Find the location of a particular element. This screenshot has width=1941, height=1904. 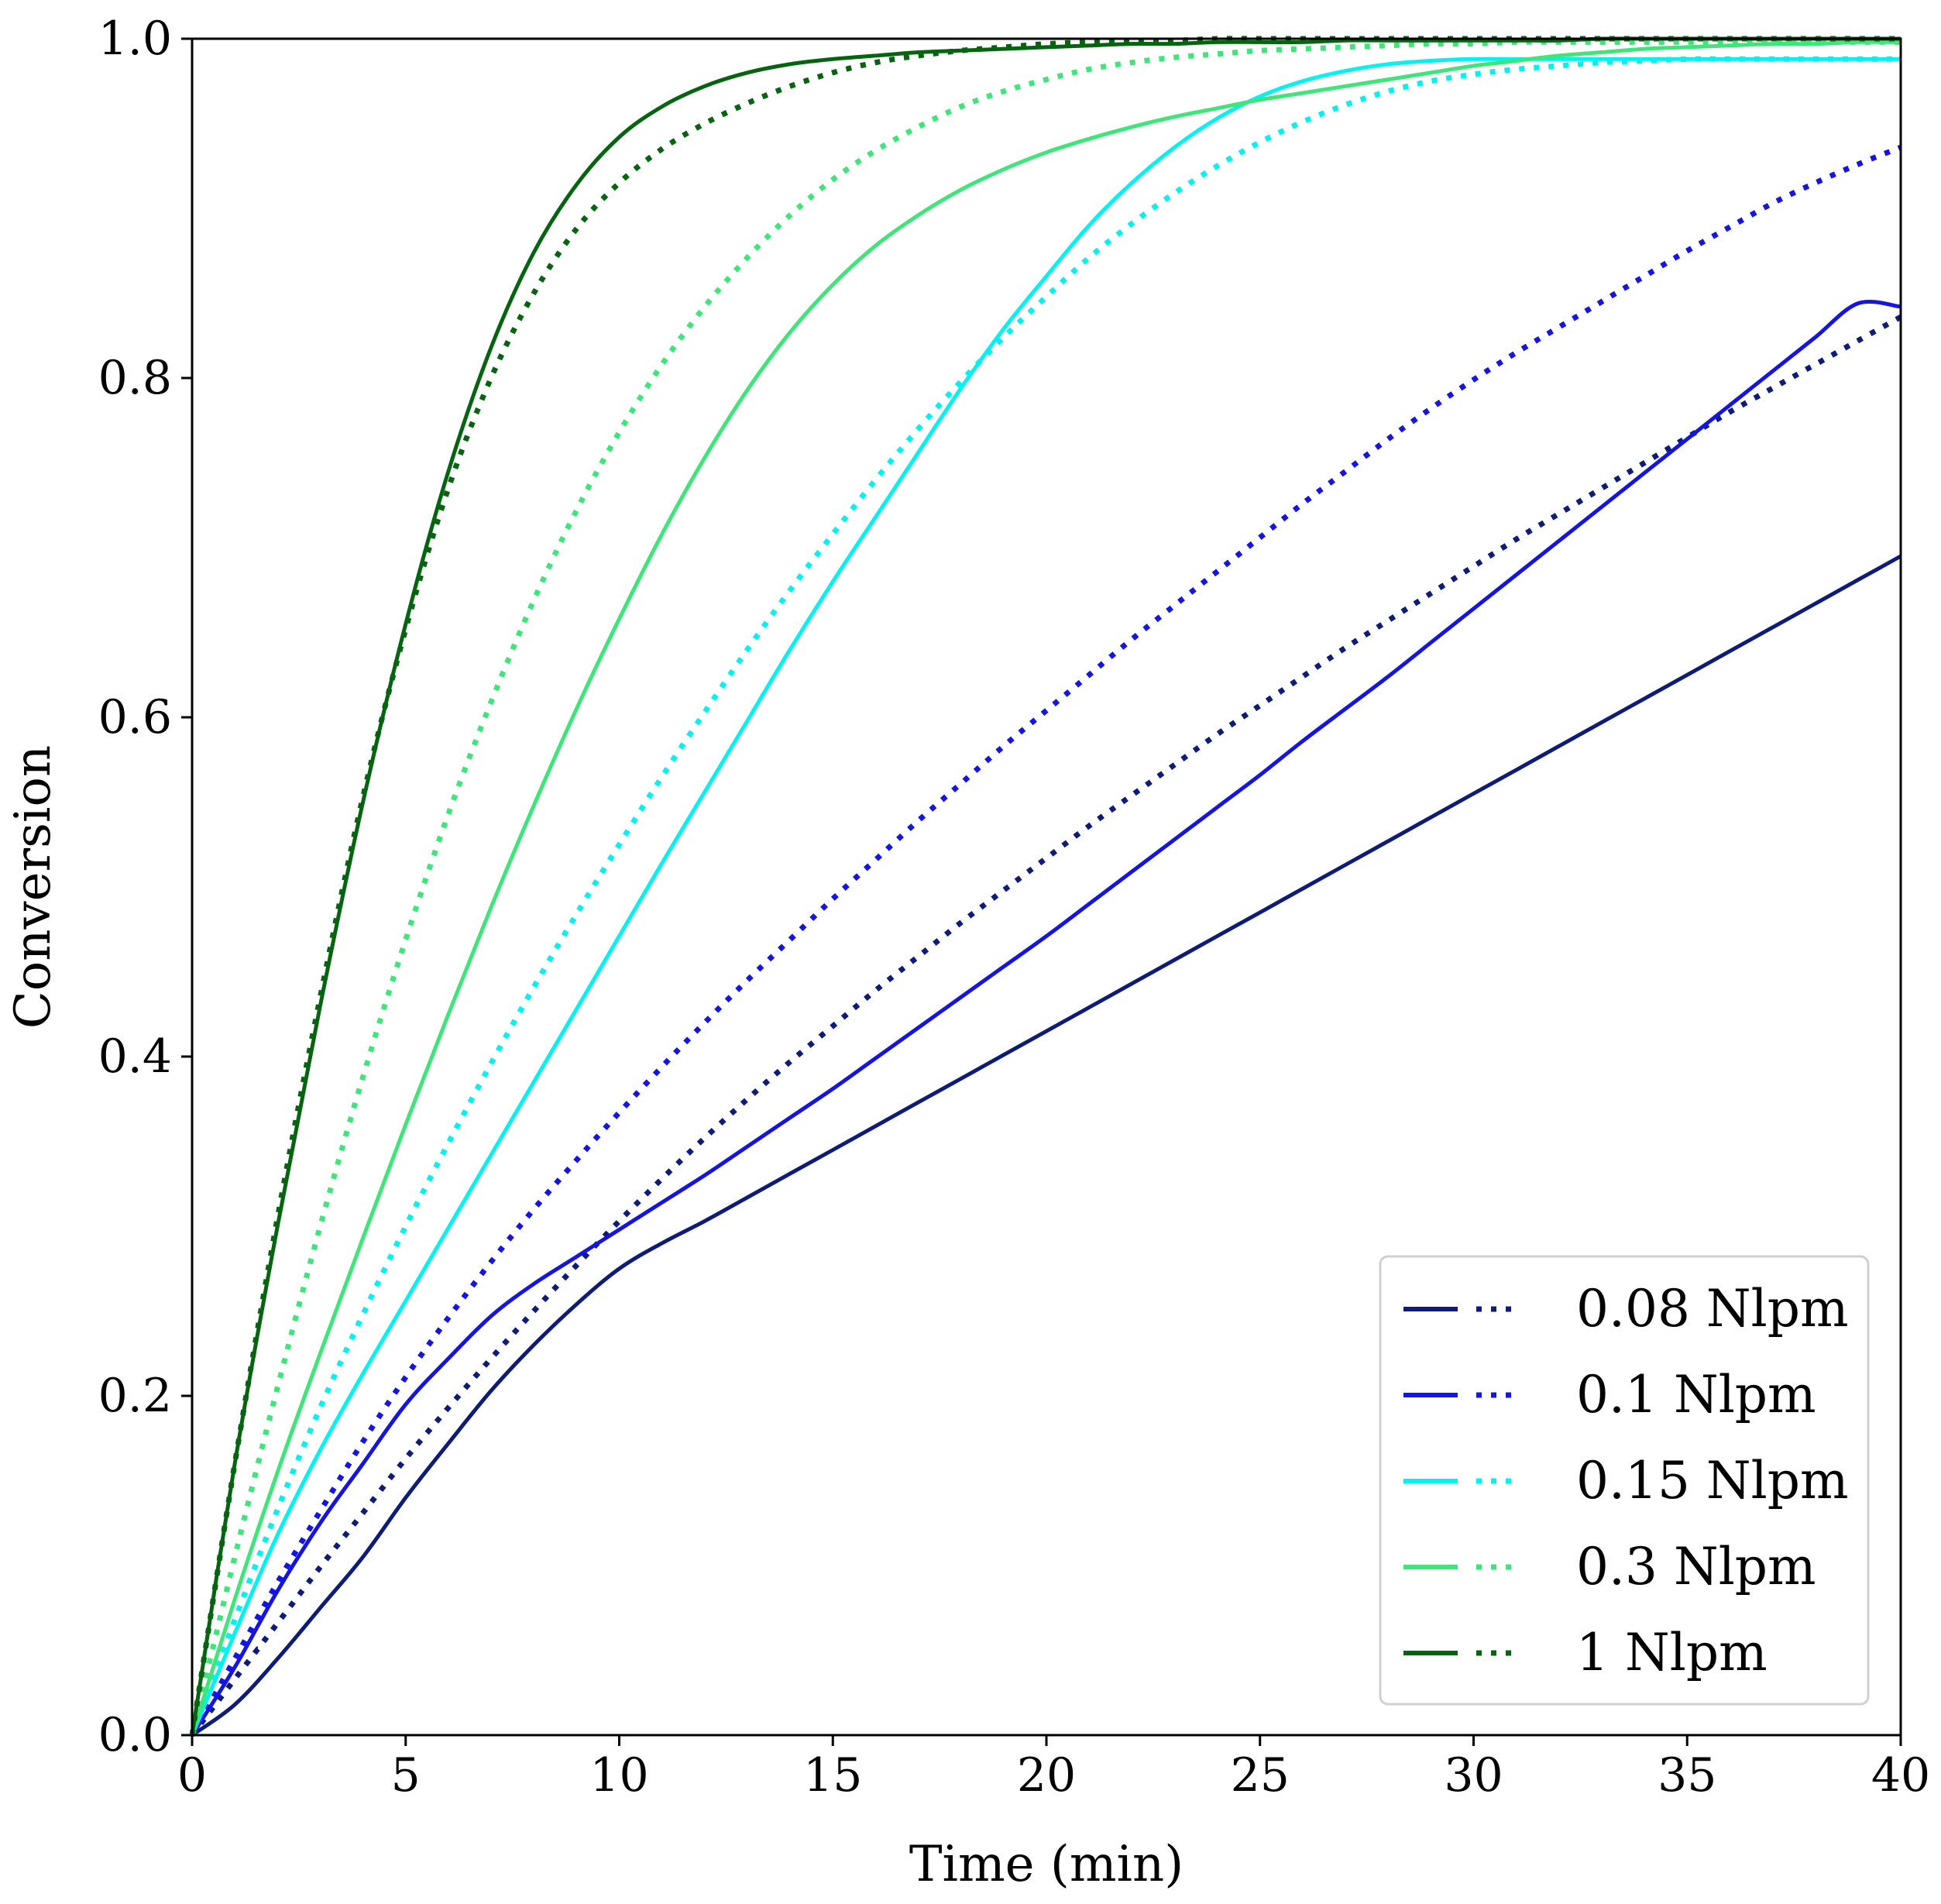

x-axis-ticks: 0 5 10 15 20 25 30 35 40 is located at coordinates (1053, 1769).